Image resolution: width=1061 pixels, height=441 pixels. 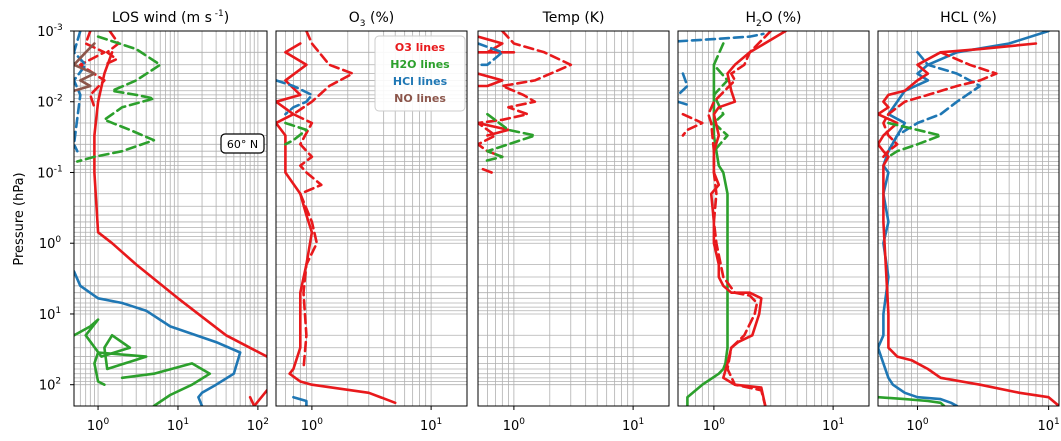 What do you see at coordinates (968, 18) in the screenshot?
I see `panel-title: HCL (%)` at bounding box center [968, 18].